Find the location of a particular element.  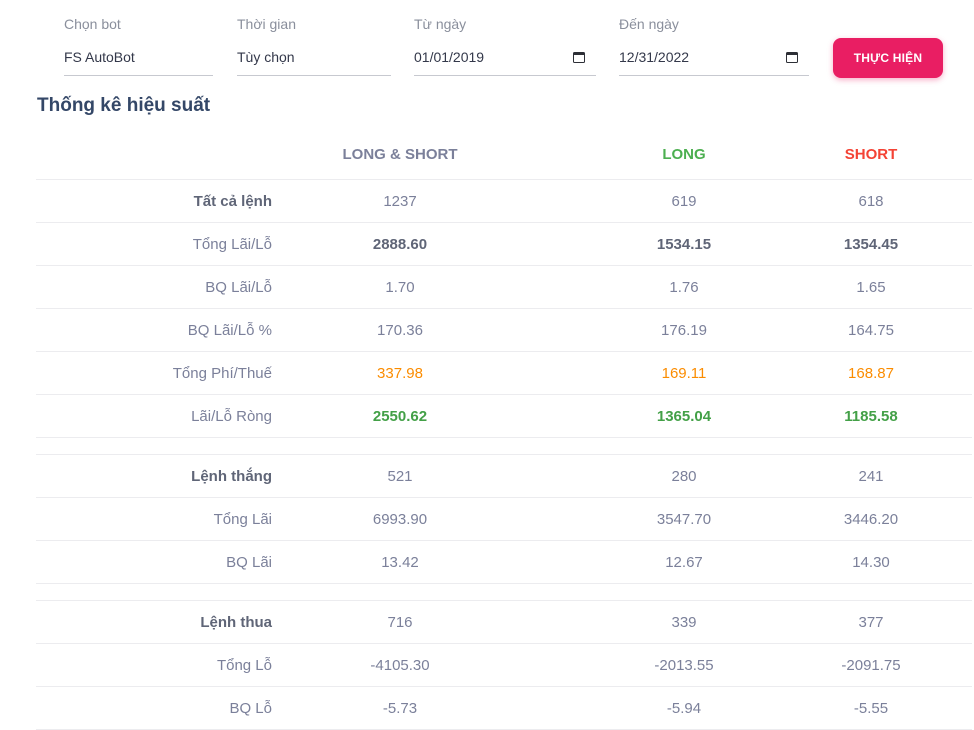

table-row: BQ Lãi/Lỗ 1.70 1.76 1.65 is located at coordinates (504, 287).